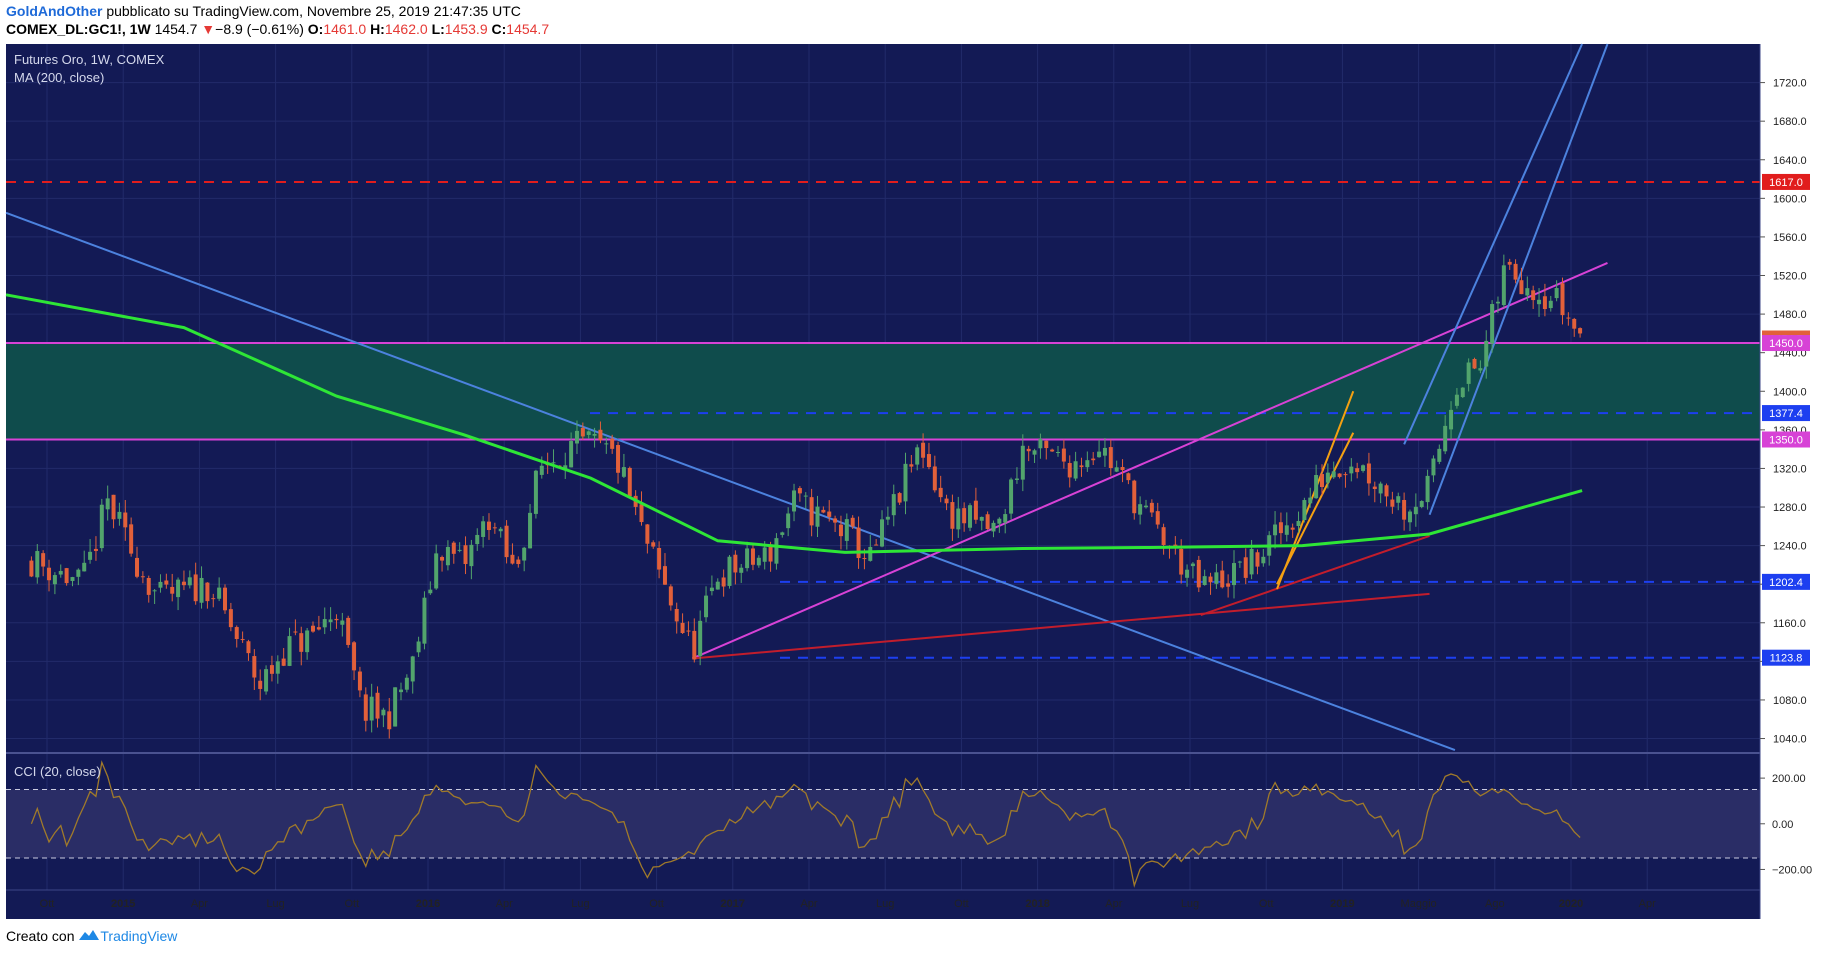 This screenshot has height=955, width=1828. Describe the element at coordinates (208, 29) in the screenshot. I see `down-arrow-icon: ▼` at that location.